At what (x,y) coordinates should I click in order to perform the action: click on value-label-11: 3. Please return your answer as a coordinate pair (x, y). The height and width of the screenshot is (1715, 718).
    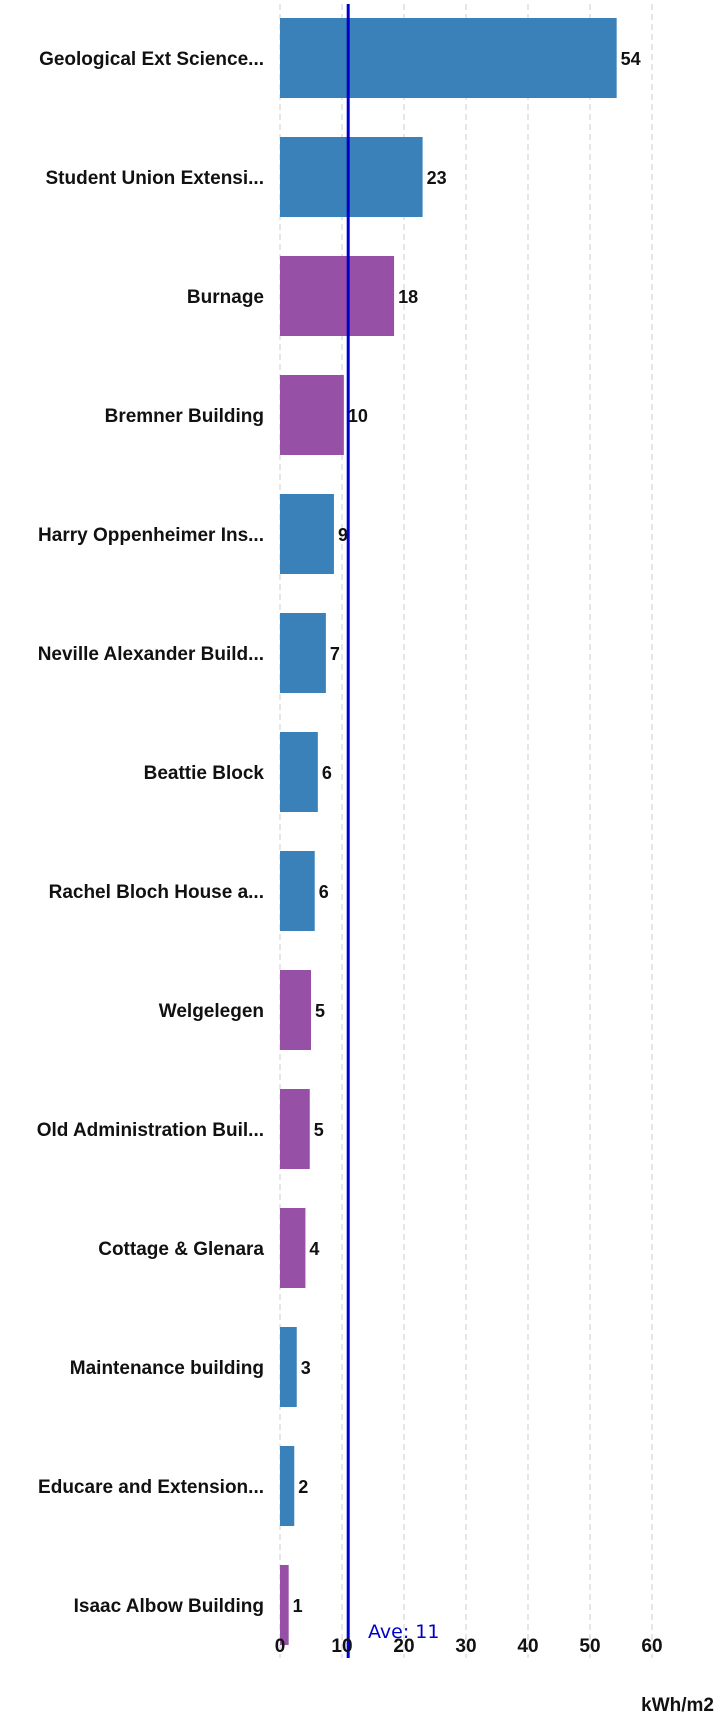
    Looking at the image, I should click on (306, 1368).